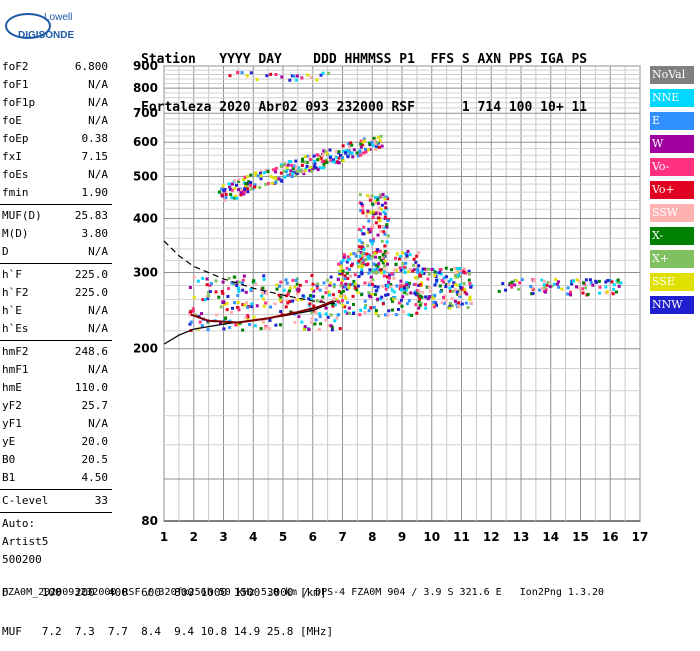 This screenshot has height=651, width=700. What do you see at coordinates (95, 459) in the screenshot?
I see `param-value: 20.5` at bounding box center [95, 459].